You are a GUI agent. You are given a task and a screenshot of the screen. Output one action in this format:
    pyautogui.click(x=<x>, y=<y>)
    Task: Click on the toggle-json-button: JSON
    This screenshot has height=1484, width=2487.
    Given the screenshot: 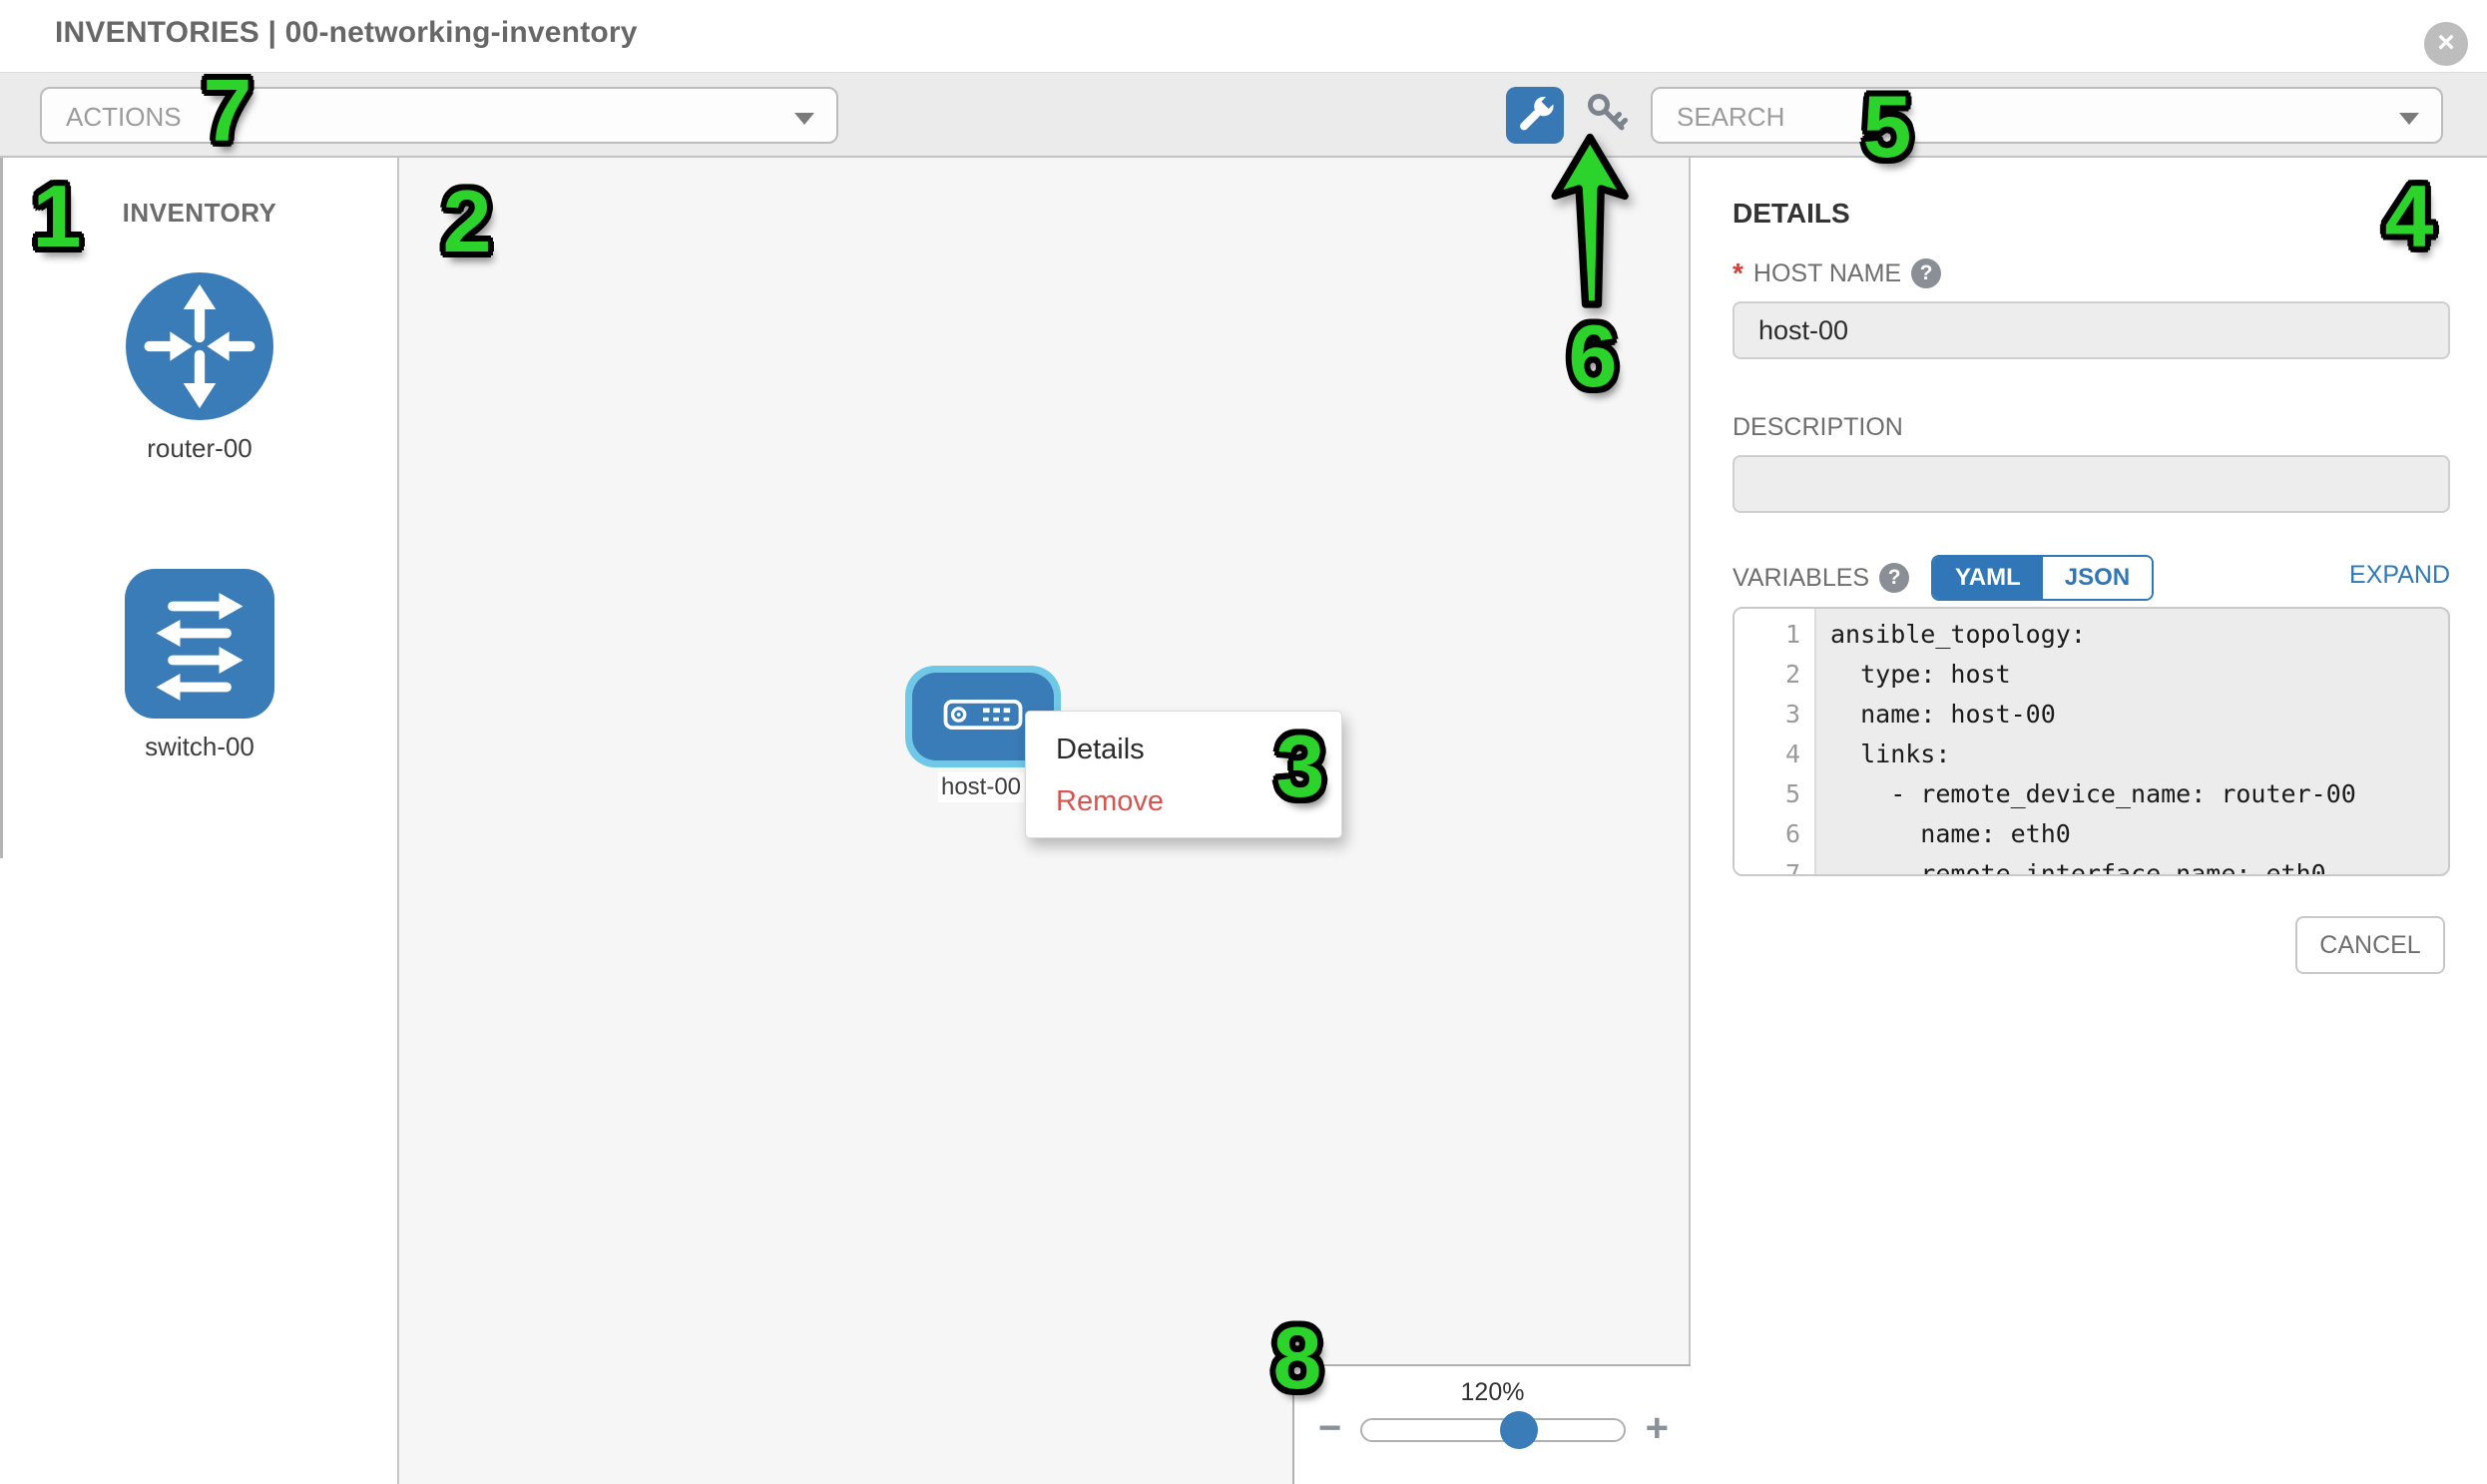 What is the action you would take?
    pyautogui.click(x=2097, y=578)
    